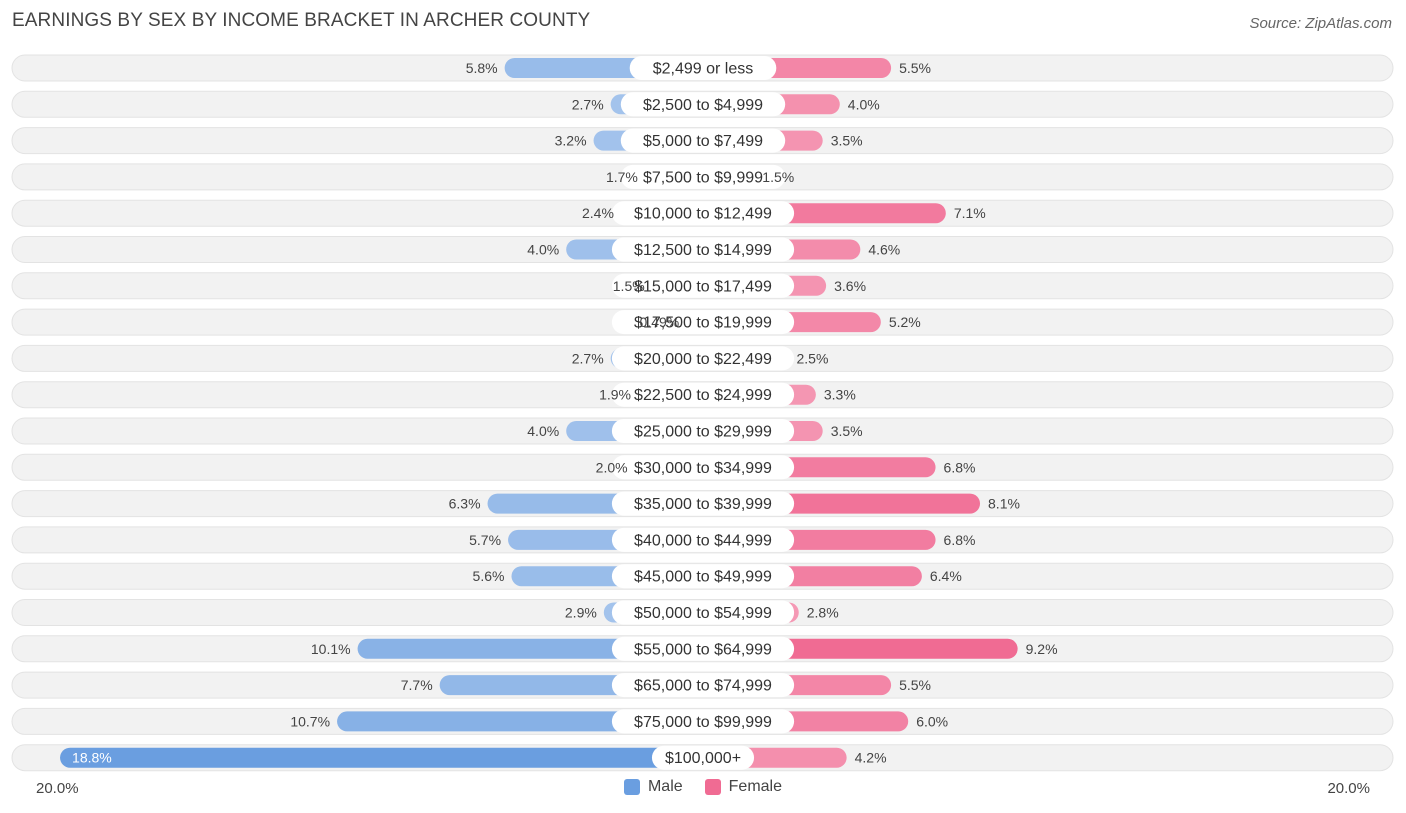 The width and height of the screenshot is (1406, 813). What do you see at coordinates (840, 395) in the screenshot?
I see `female-value-label: 3.3%` at bounding box center [840, 395].